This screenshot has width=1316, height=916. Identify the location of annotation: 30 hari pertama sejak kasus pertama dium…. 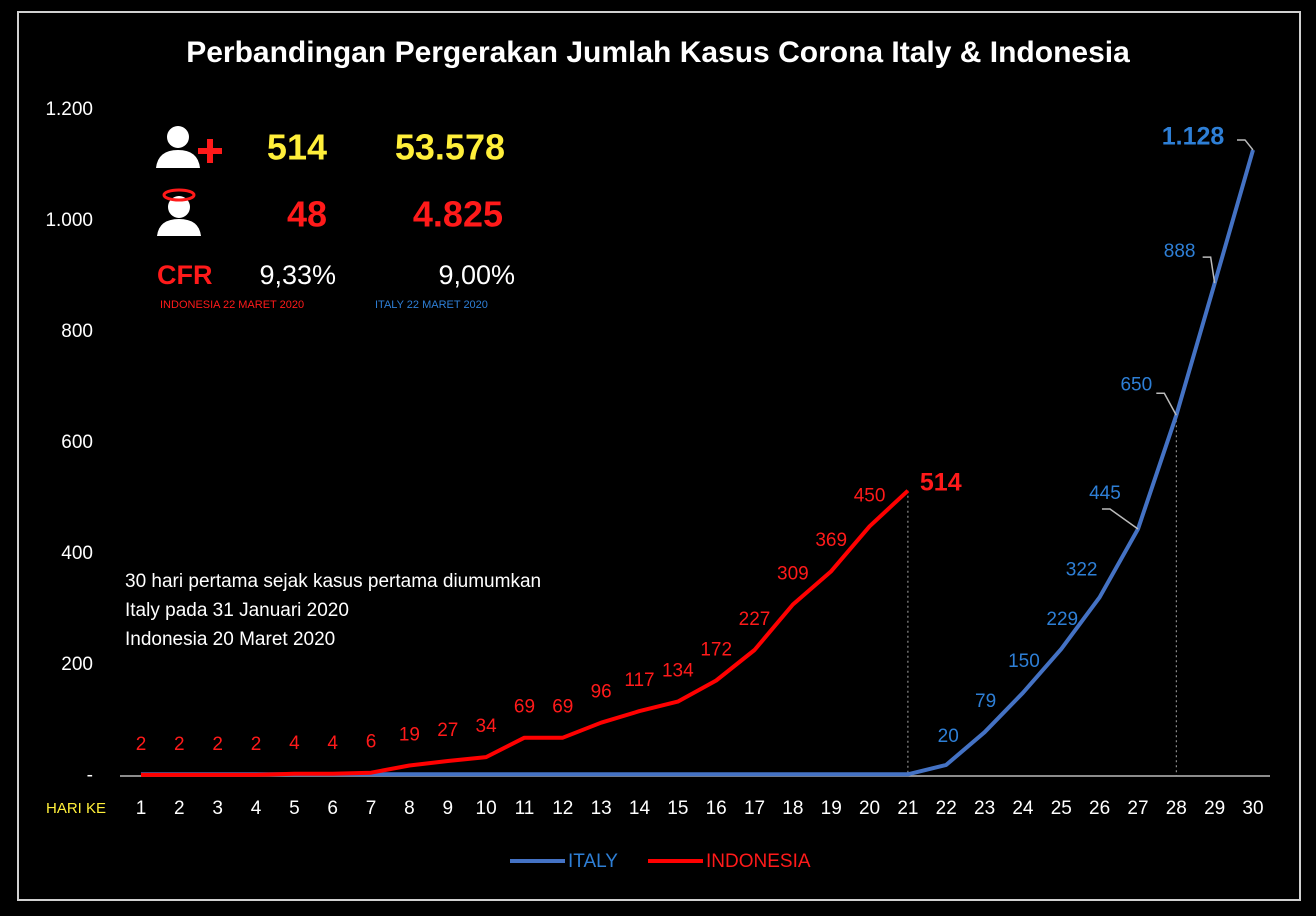
(333, 581).